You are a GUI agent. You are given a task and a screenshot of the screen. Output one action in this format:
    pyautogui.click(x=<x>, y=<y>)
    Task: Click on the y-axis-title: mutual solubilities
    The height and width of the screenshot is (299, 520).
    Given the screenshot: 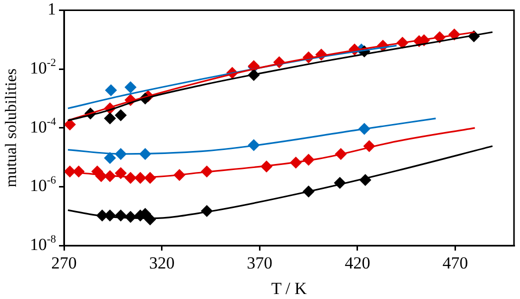 What is the action you would take?
    pyautogui.click(x=11, y=128)
    